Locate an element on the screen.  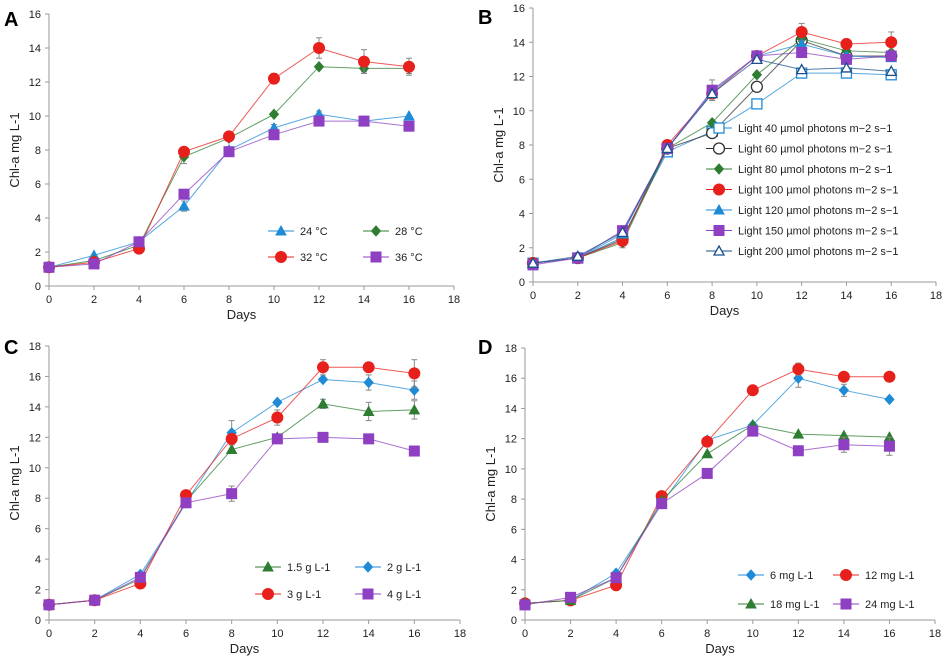
y-tick-label: 8 is located at coordinates (38, 499).